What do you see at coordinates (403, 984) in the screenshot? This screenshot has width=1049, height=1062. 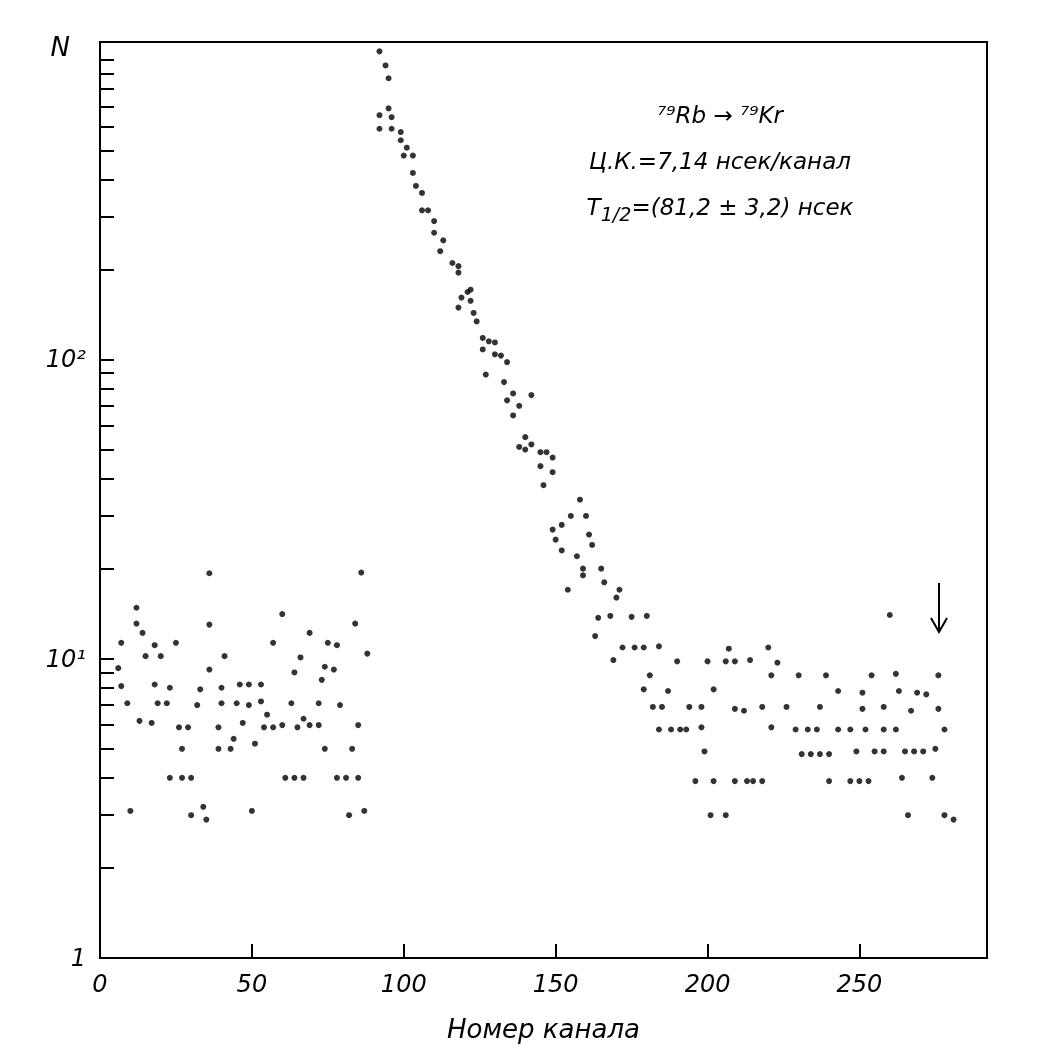 I see `x-tick-label: 100` at bounding box center [403, 984].